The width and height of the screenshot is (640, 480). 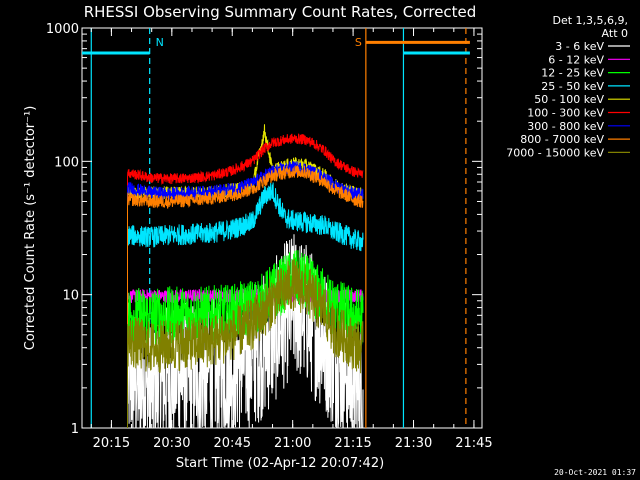 What do you see at coordinates (292, 443) in the screenshot?
I see `x-tick-label: 21:00` at bounding box center [292, 443].